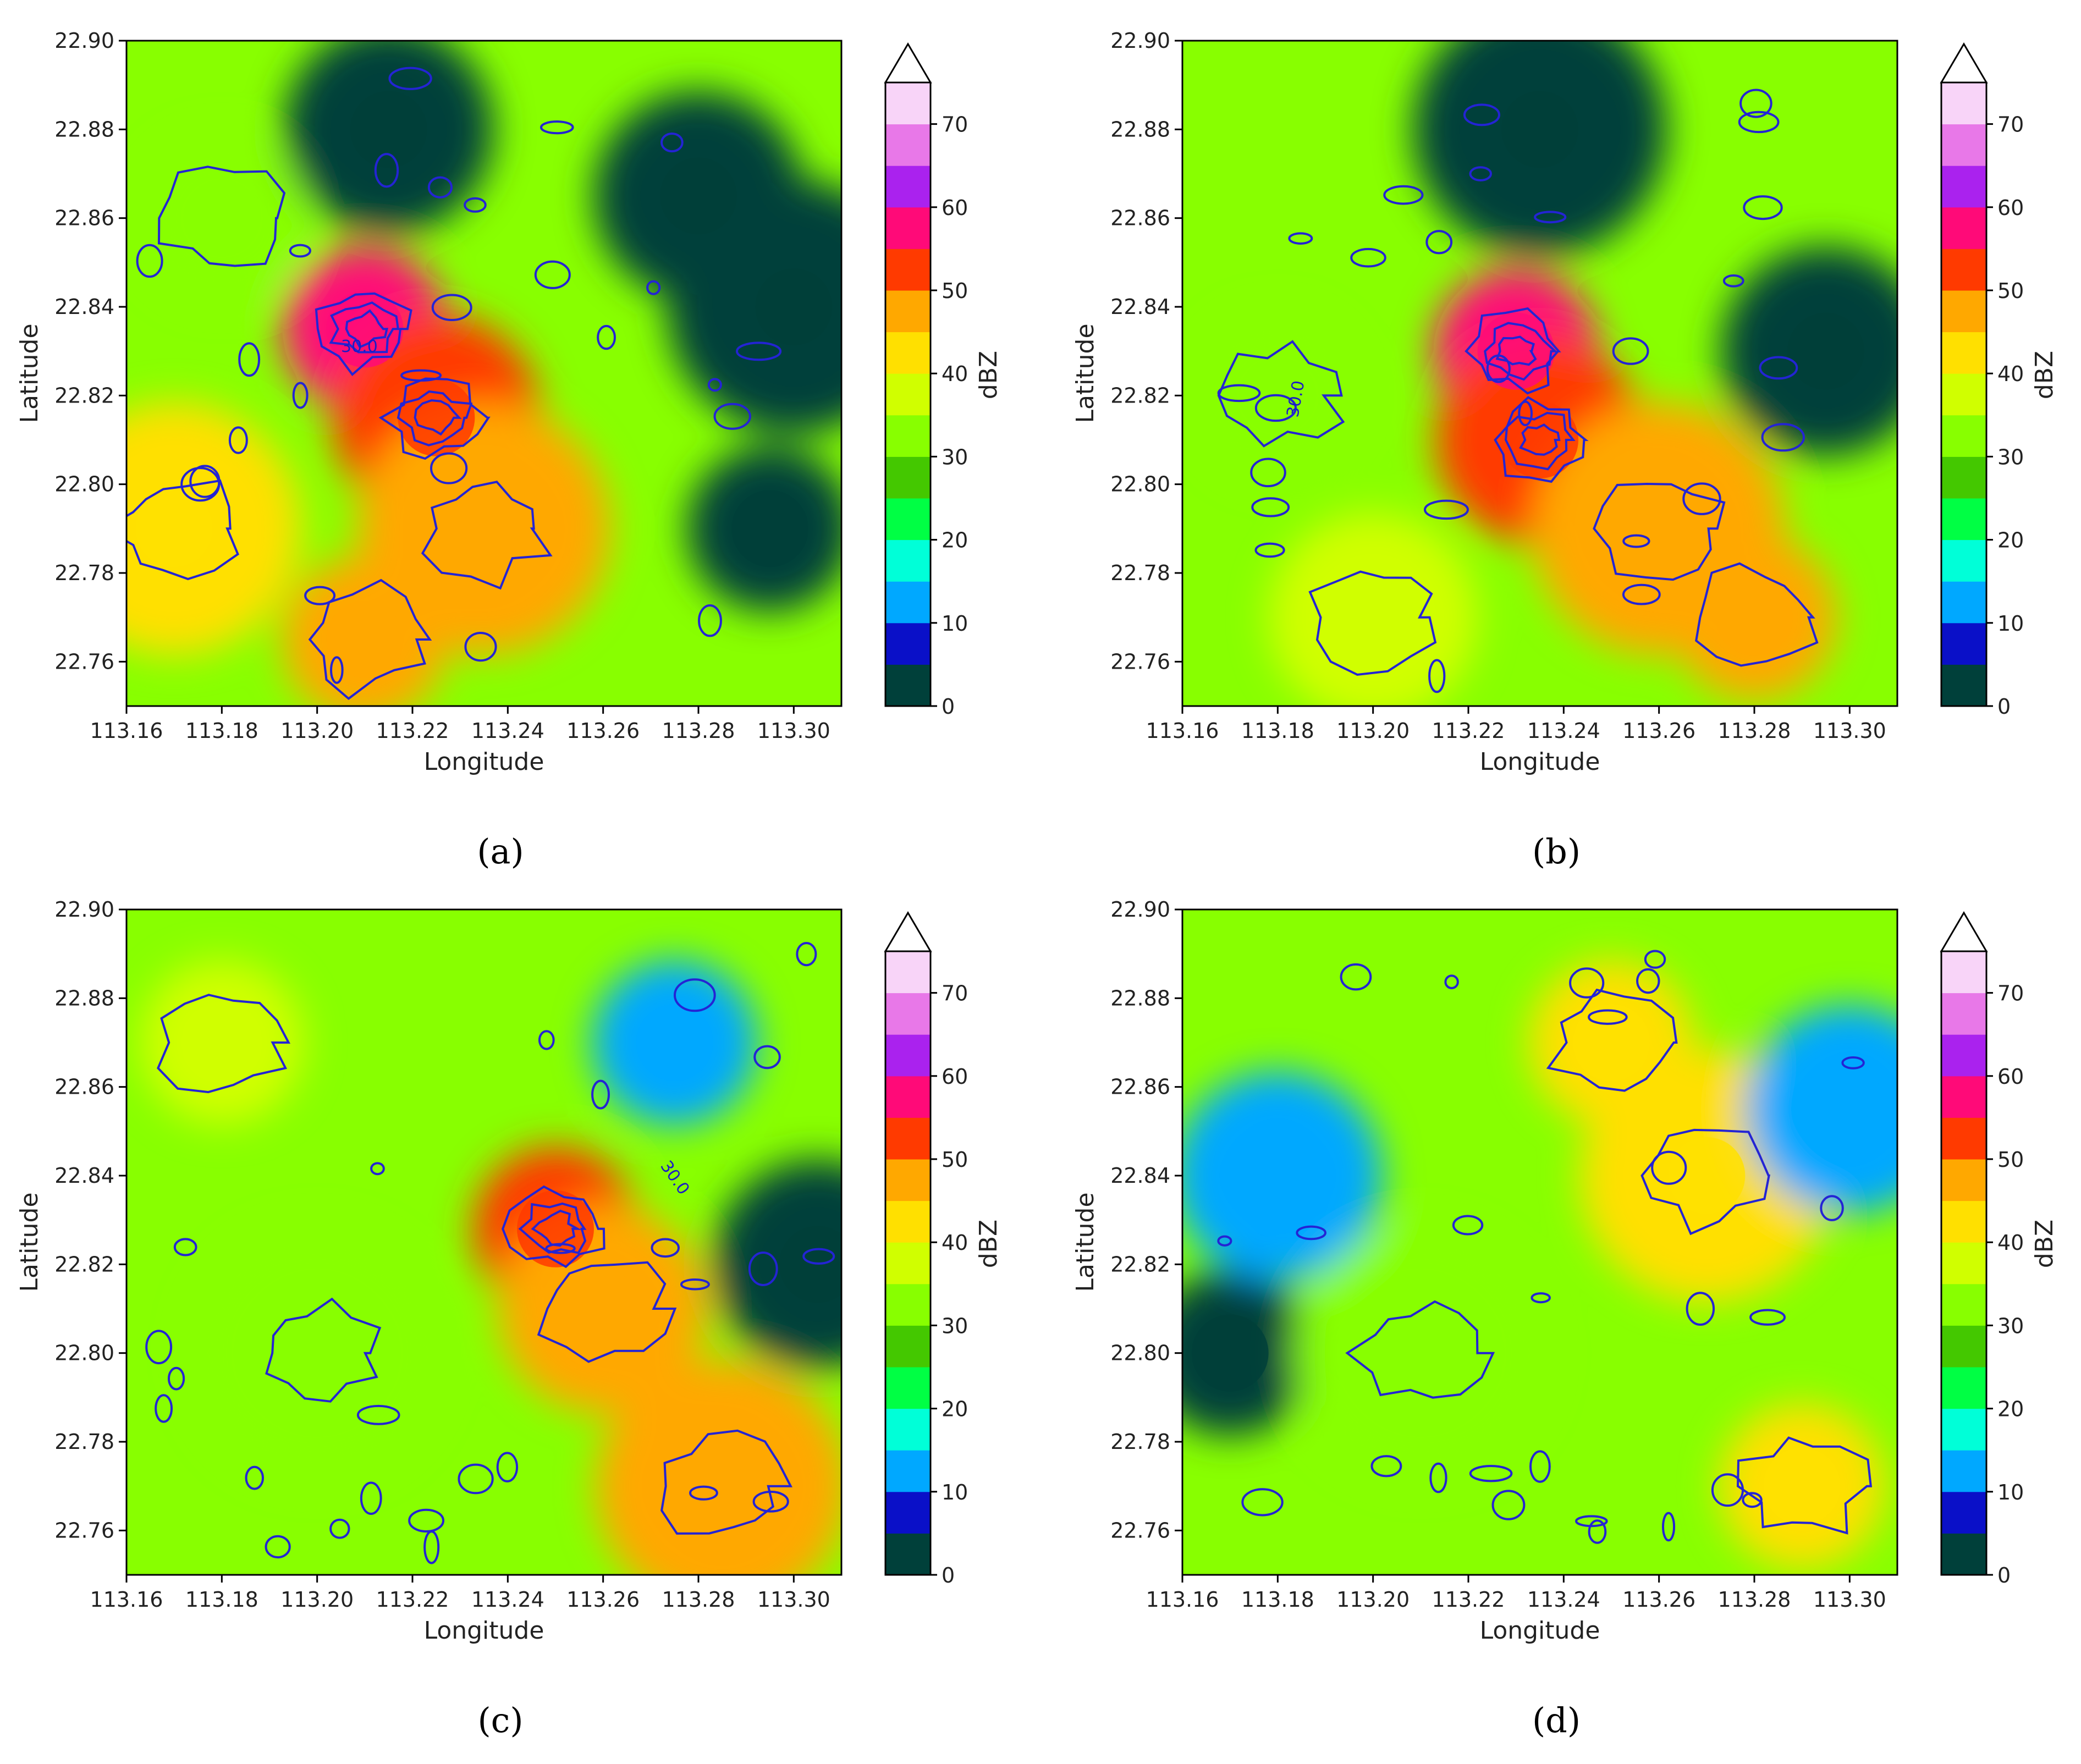 Image resolution: width=2081 pixels, height=1764 pixels. Describe the element at coordinates (508, 1599) in the screenshot. I see `x-tick-label: 113.24` at that location.